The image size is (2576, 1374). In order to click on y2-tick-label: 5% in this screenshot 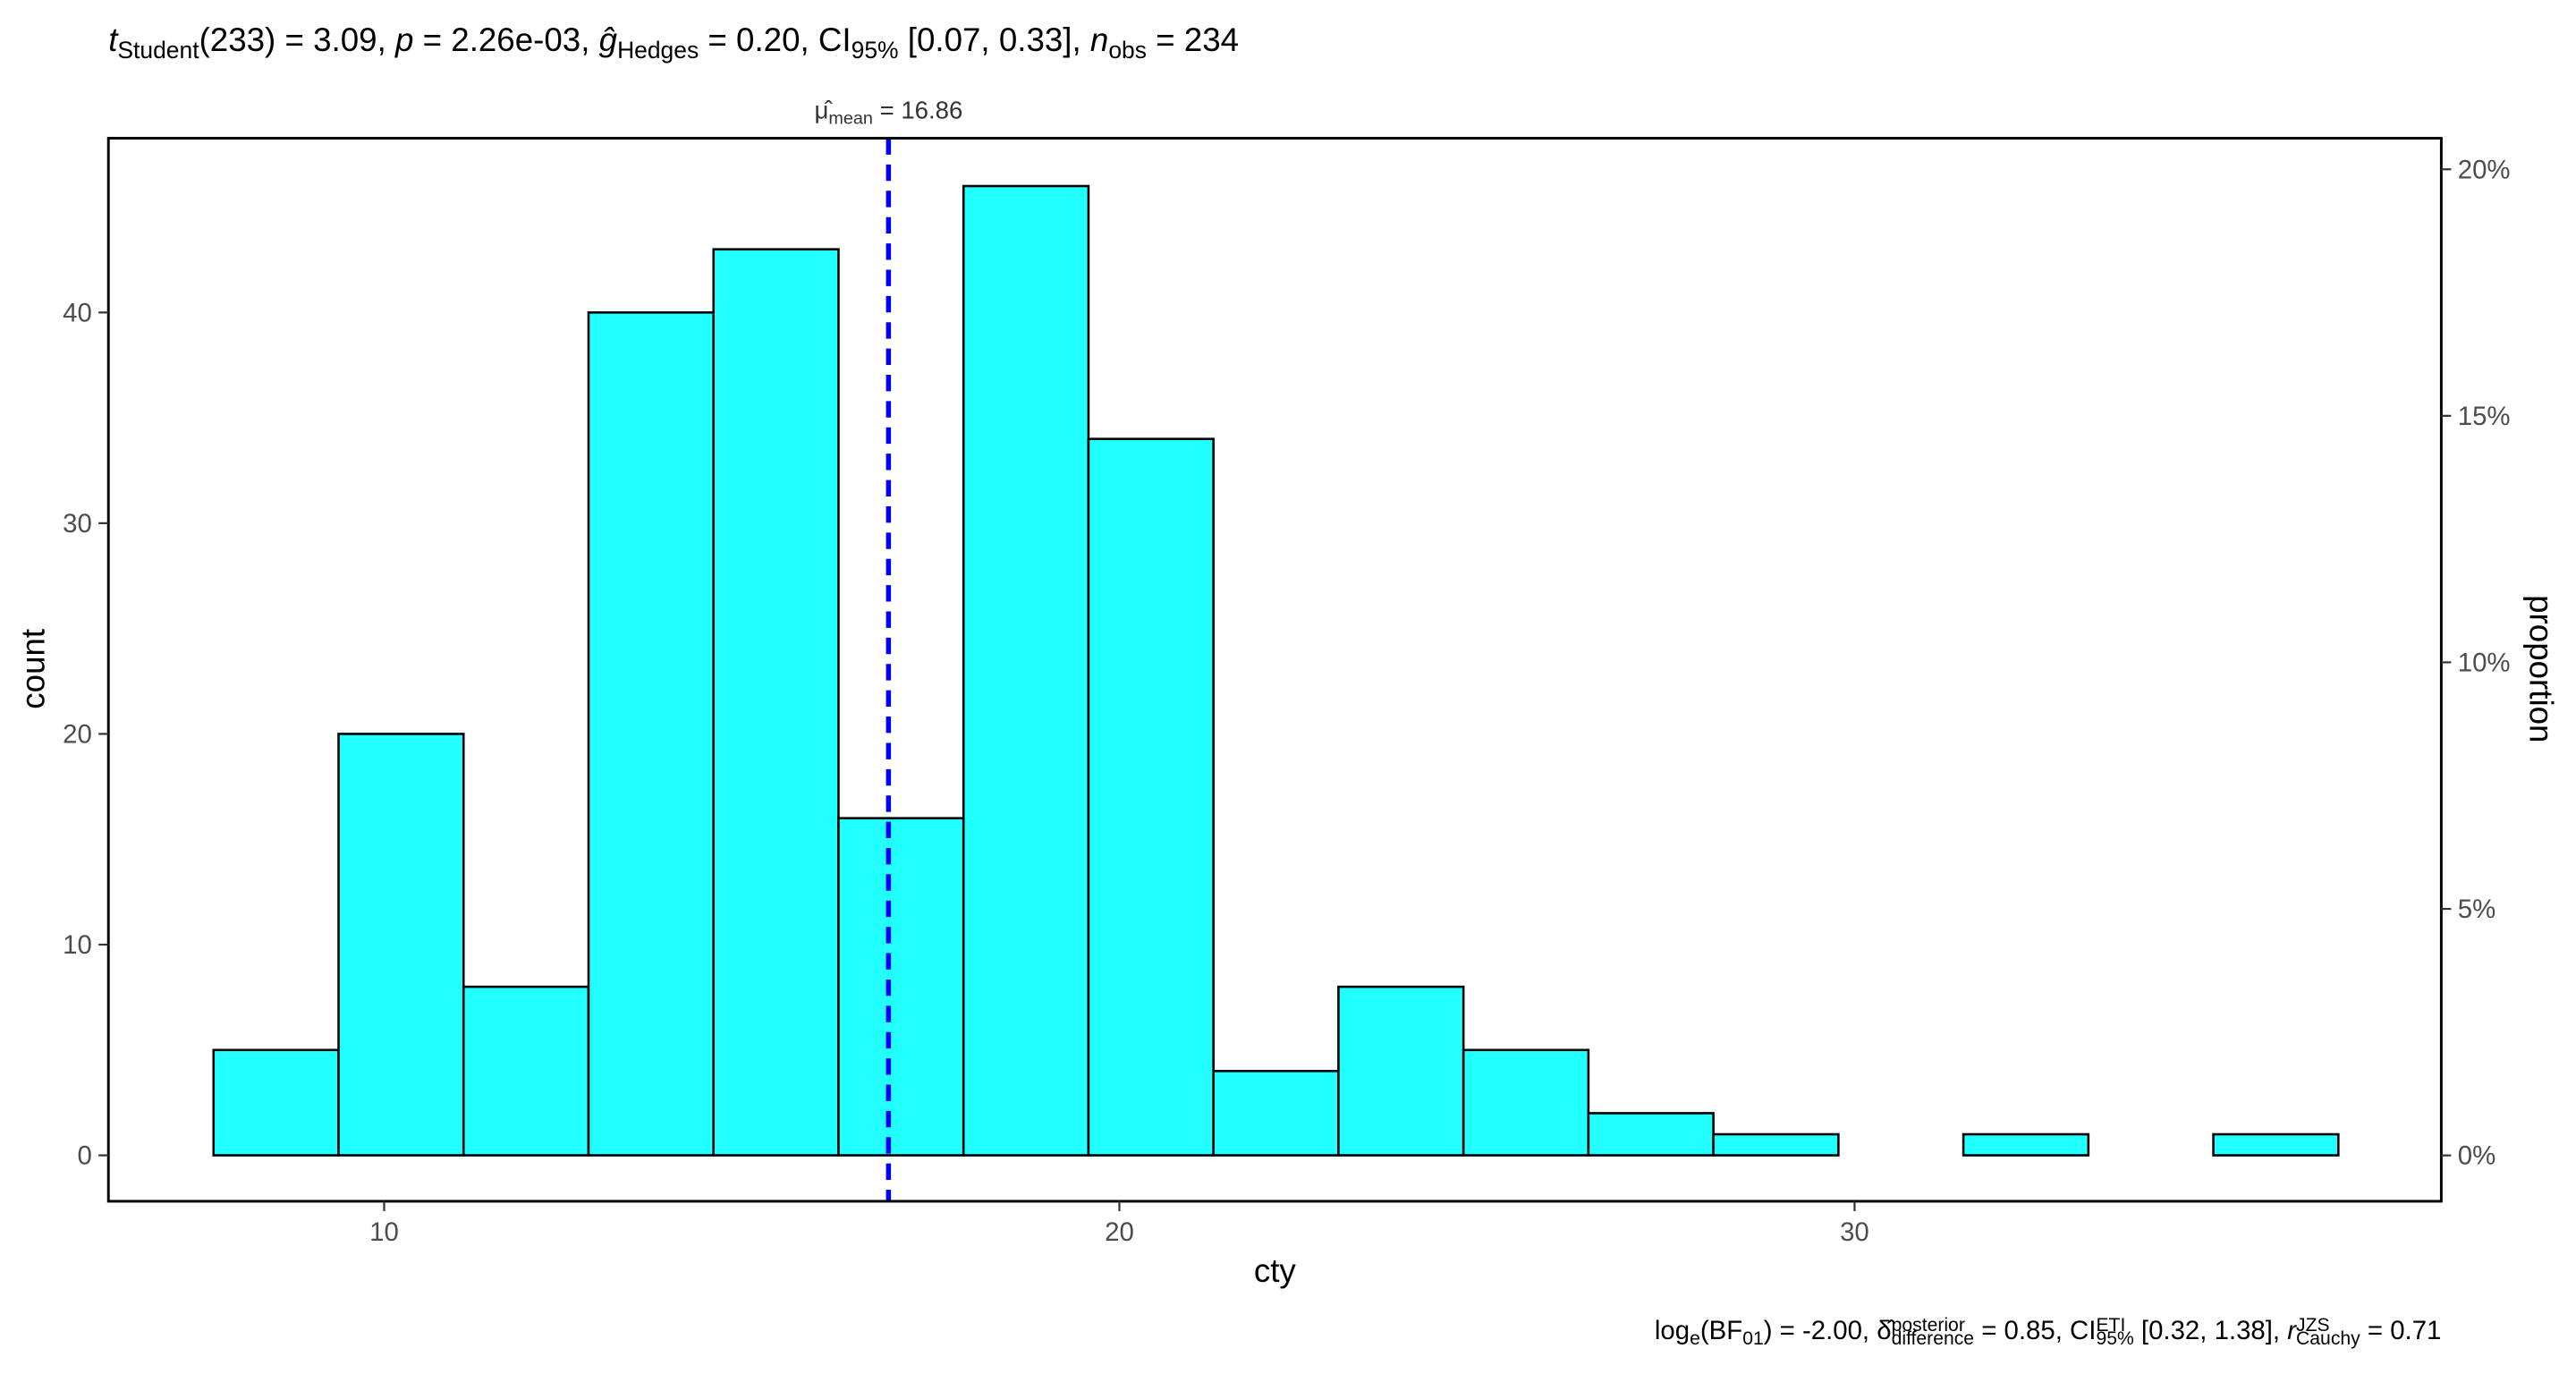, I will do `click(2477, 909)`.